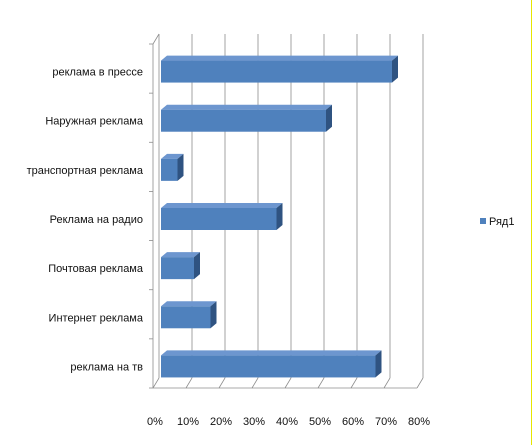  I want to click on category-label: Реклама на радио, so click(96, 220).